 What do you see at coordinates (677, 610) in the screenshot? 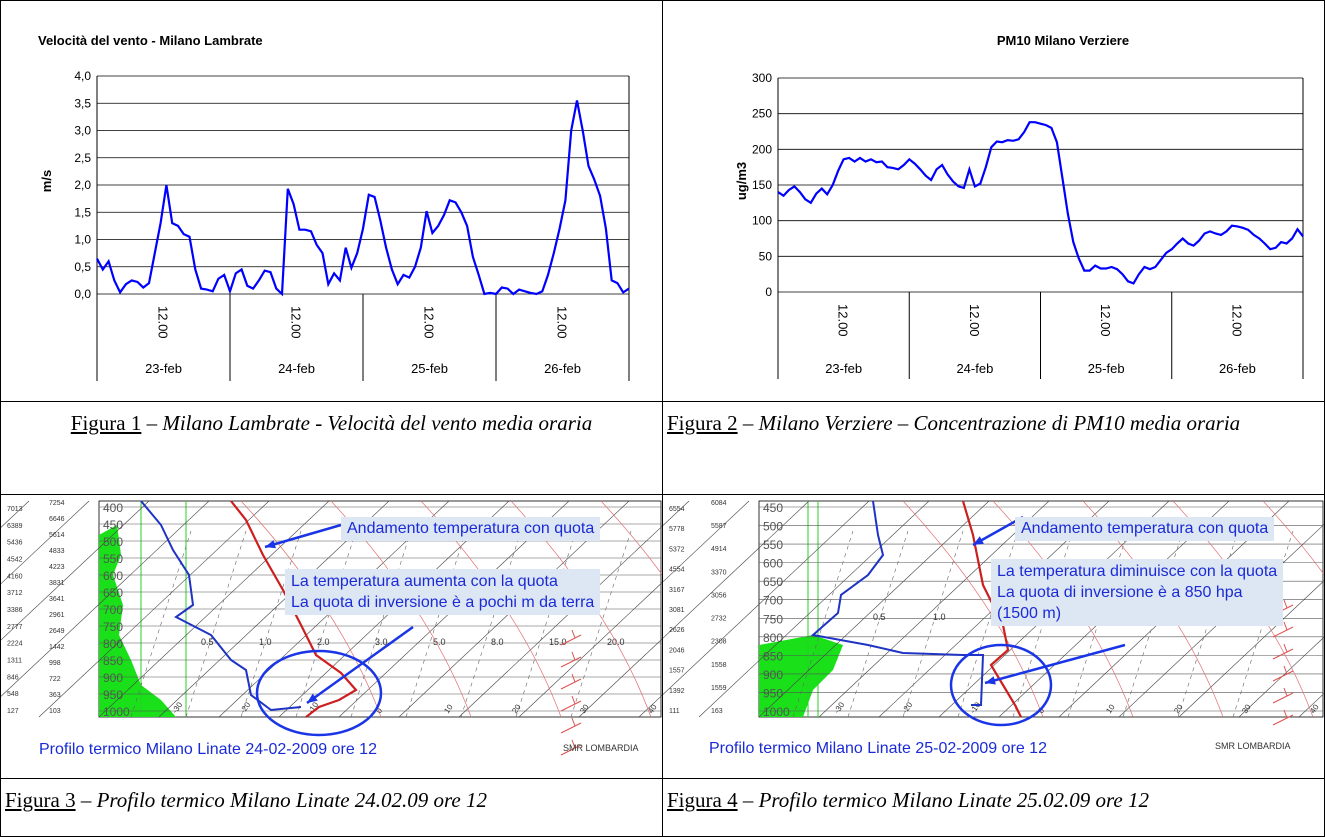
I see `height-label: 3081` at bounding box center [677, 610].